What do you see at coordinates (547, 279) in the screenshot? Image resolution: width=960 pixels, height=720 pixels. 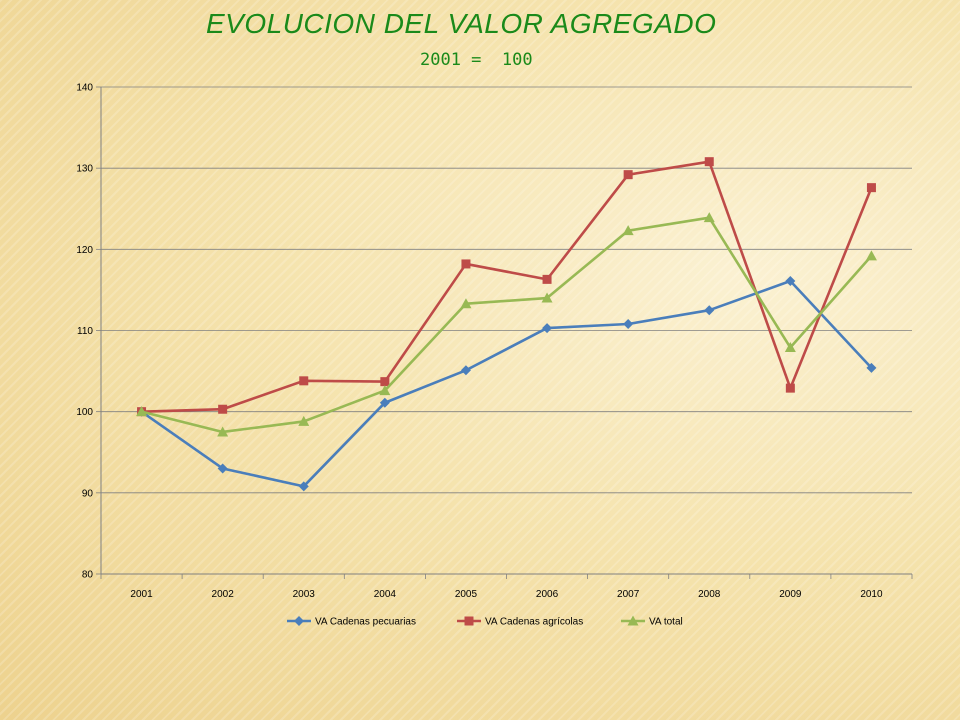 I see `data-point-2-2006` at bounding box center [547, 279].